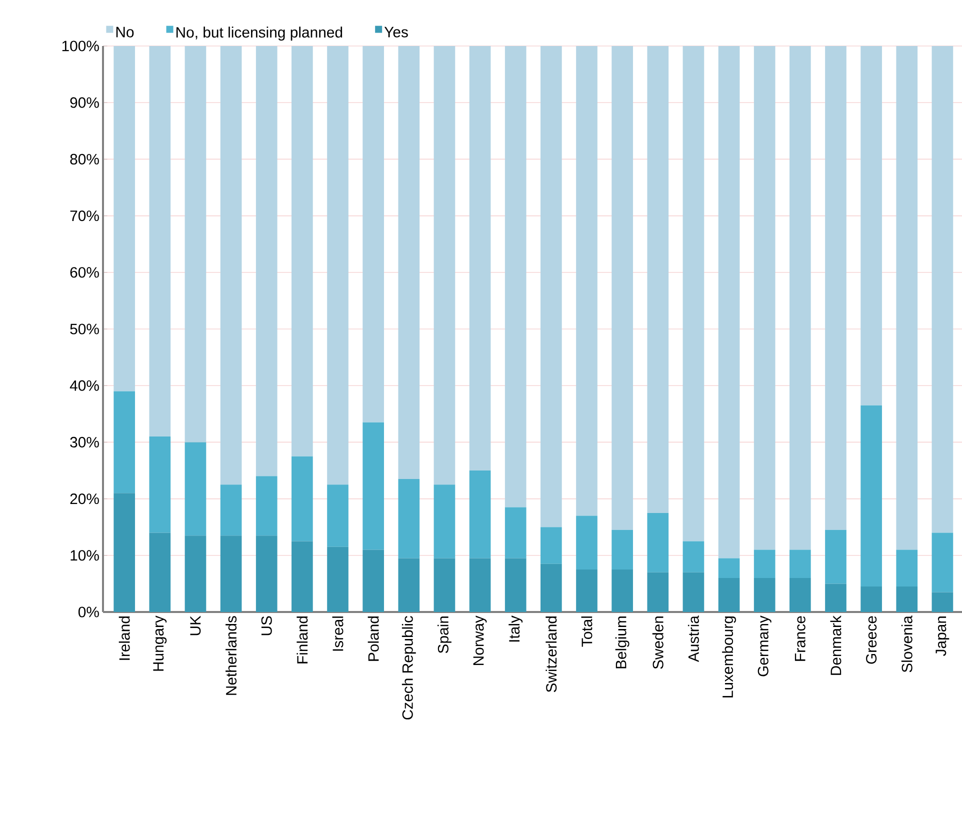 The height and width of the screenshot is (822, 962). Describe the element at coordinates (480, 640) in the screenshot. I see `x-tick-label: Norway` at that location.